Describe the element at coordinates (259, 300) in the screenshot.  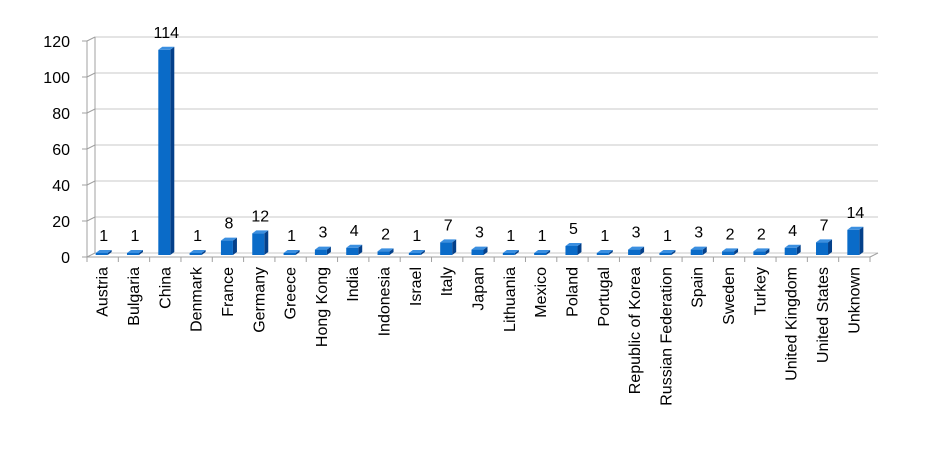
I see `x-tick-label: Germany` at that location.